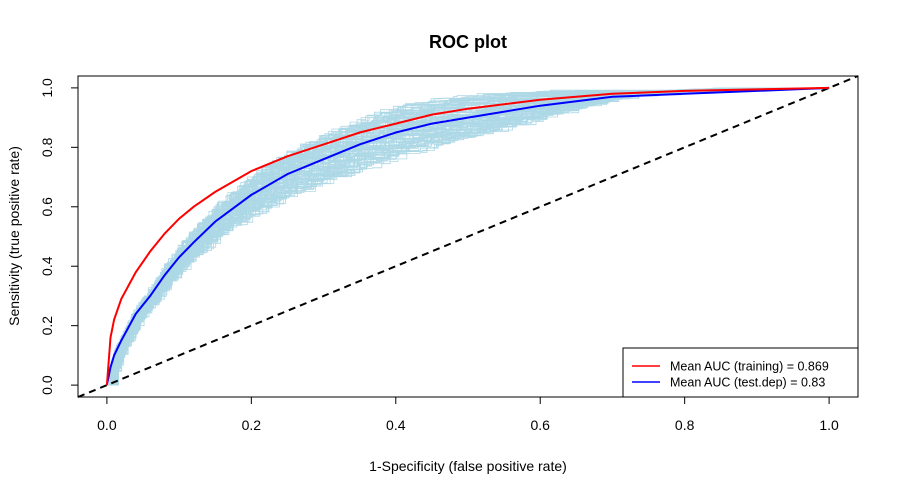  I want to click on y-axis: 0.0 0.2 0.4 0.6 0.8 1.0, so click(59, 236).